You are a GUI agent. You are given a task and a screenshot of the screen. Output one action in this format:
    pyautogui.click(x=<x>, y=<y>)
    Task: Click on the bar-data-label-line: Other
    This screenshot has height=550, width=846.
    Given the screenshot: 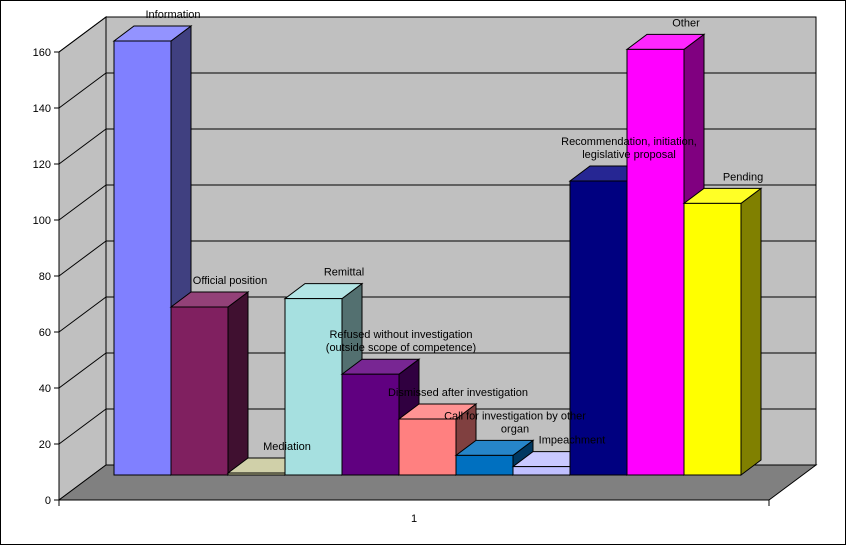 What is the action you would take?
    pyautogui.click(x=686, y=23)
    